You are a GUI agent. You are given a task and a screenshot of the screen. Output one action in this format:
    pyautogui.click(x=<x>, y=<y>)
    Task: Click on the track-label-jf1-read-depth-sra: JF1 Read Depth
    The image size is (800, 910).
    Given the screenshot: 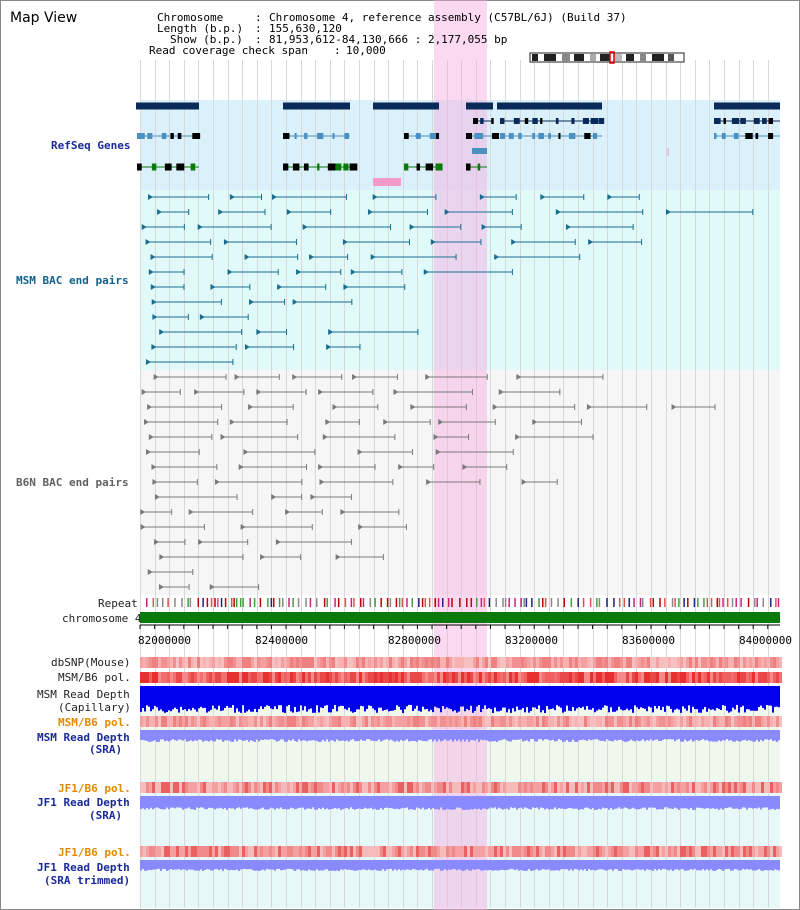 What is the action you would take?
    pyautogui.click(x=83, y=802)
    